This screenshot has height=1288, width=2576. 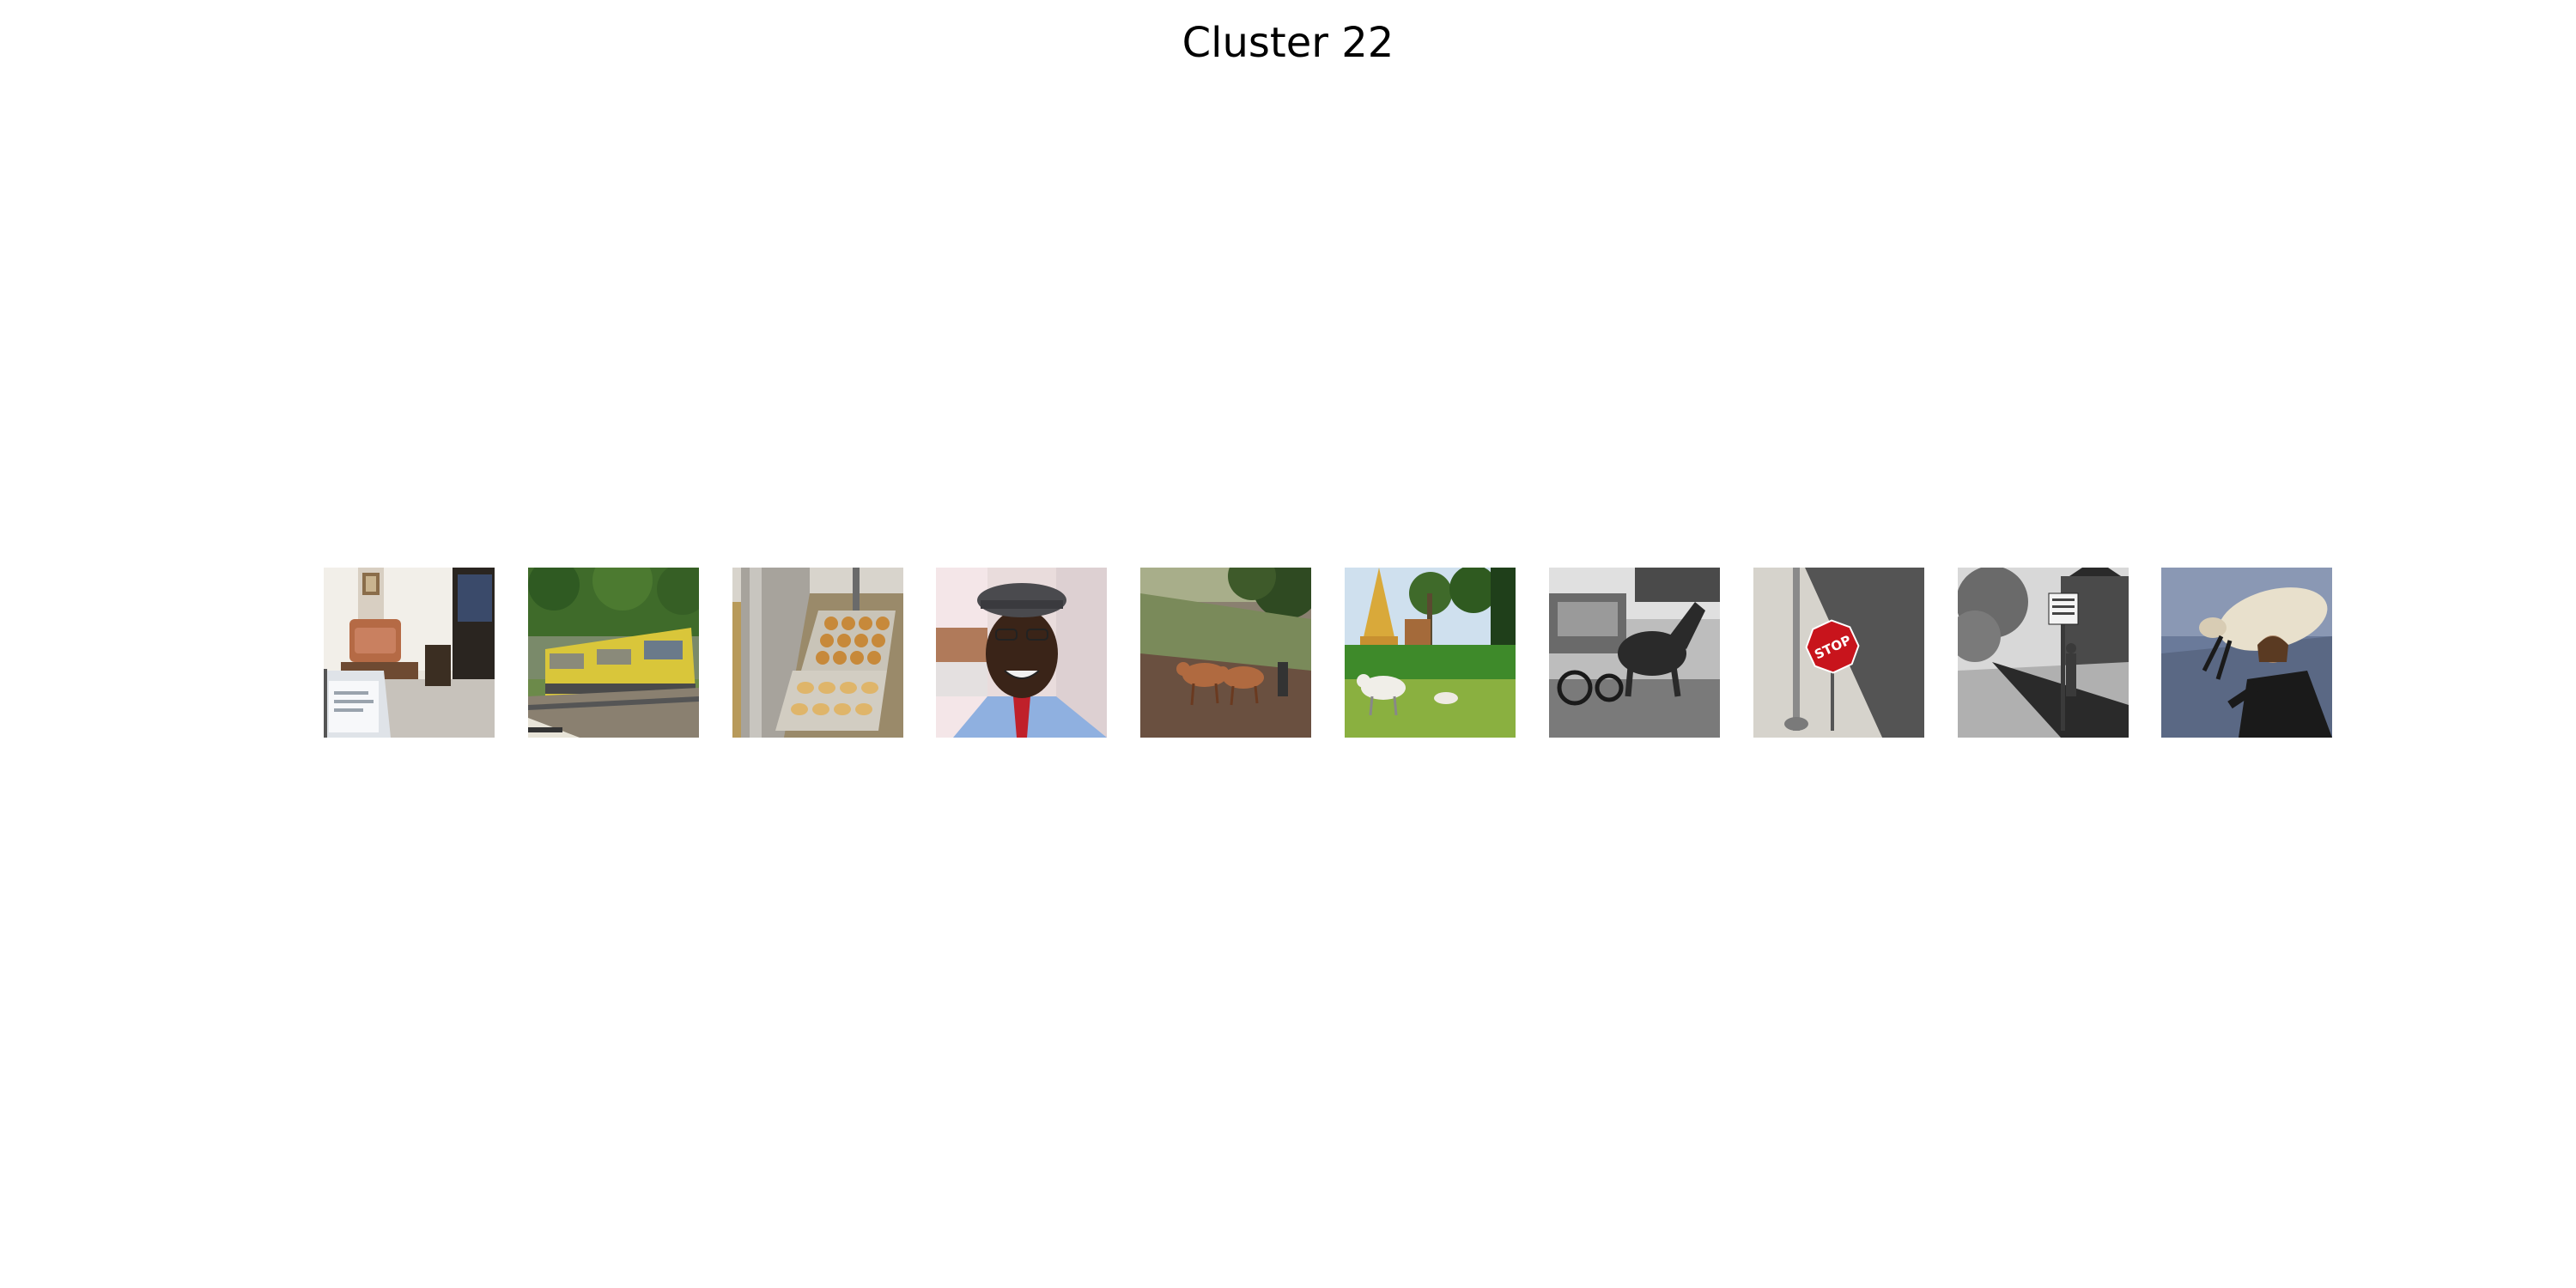 I want to click on baked-goods-tray-photo, so click(x=817, y=653).